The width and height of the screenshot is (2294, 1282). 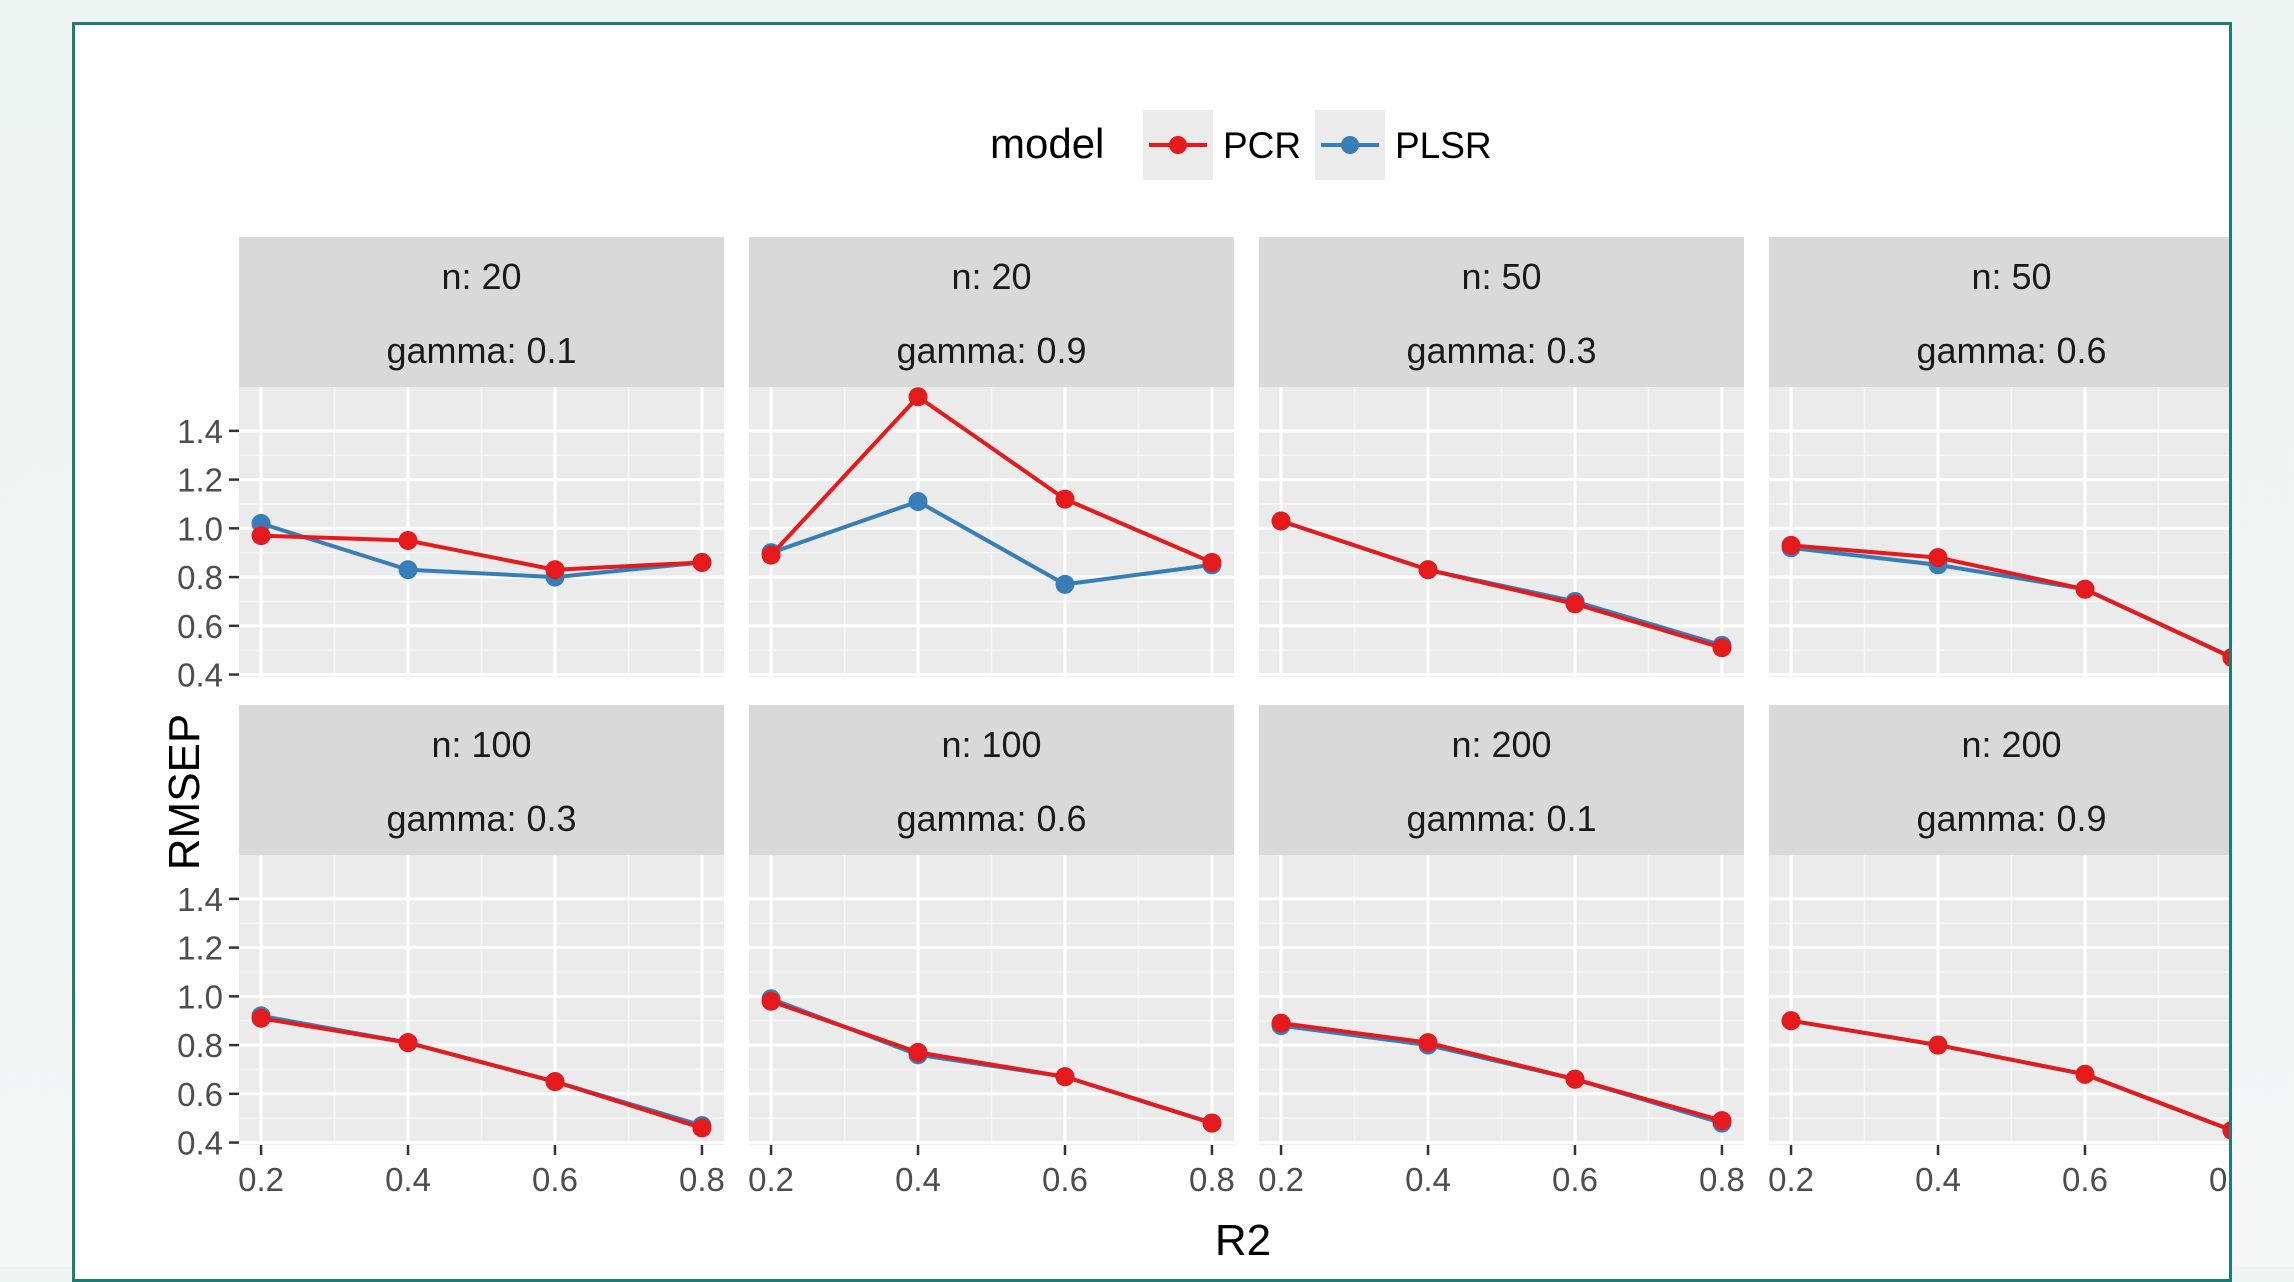 What do you see at coordinates (1243, 1240) in the screenshot?
I see `x-axis-title: R2` at bounding box center [1243, 1240].